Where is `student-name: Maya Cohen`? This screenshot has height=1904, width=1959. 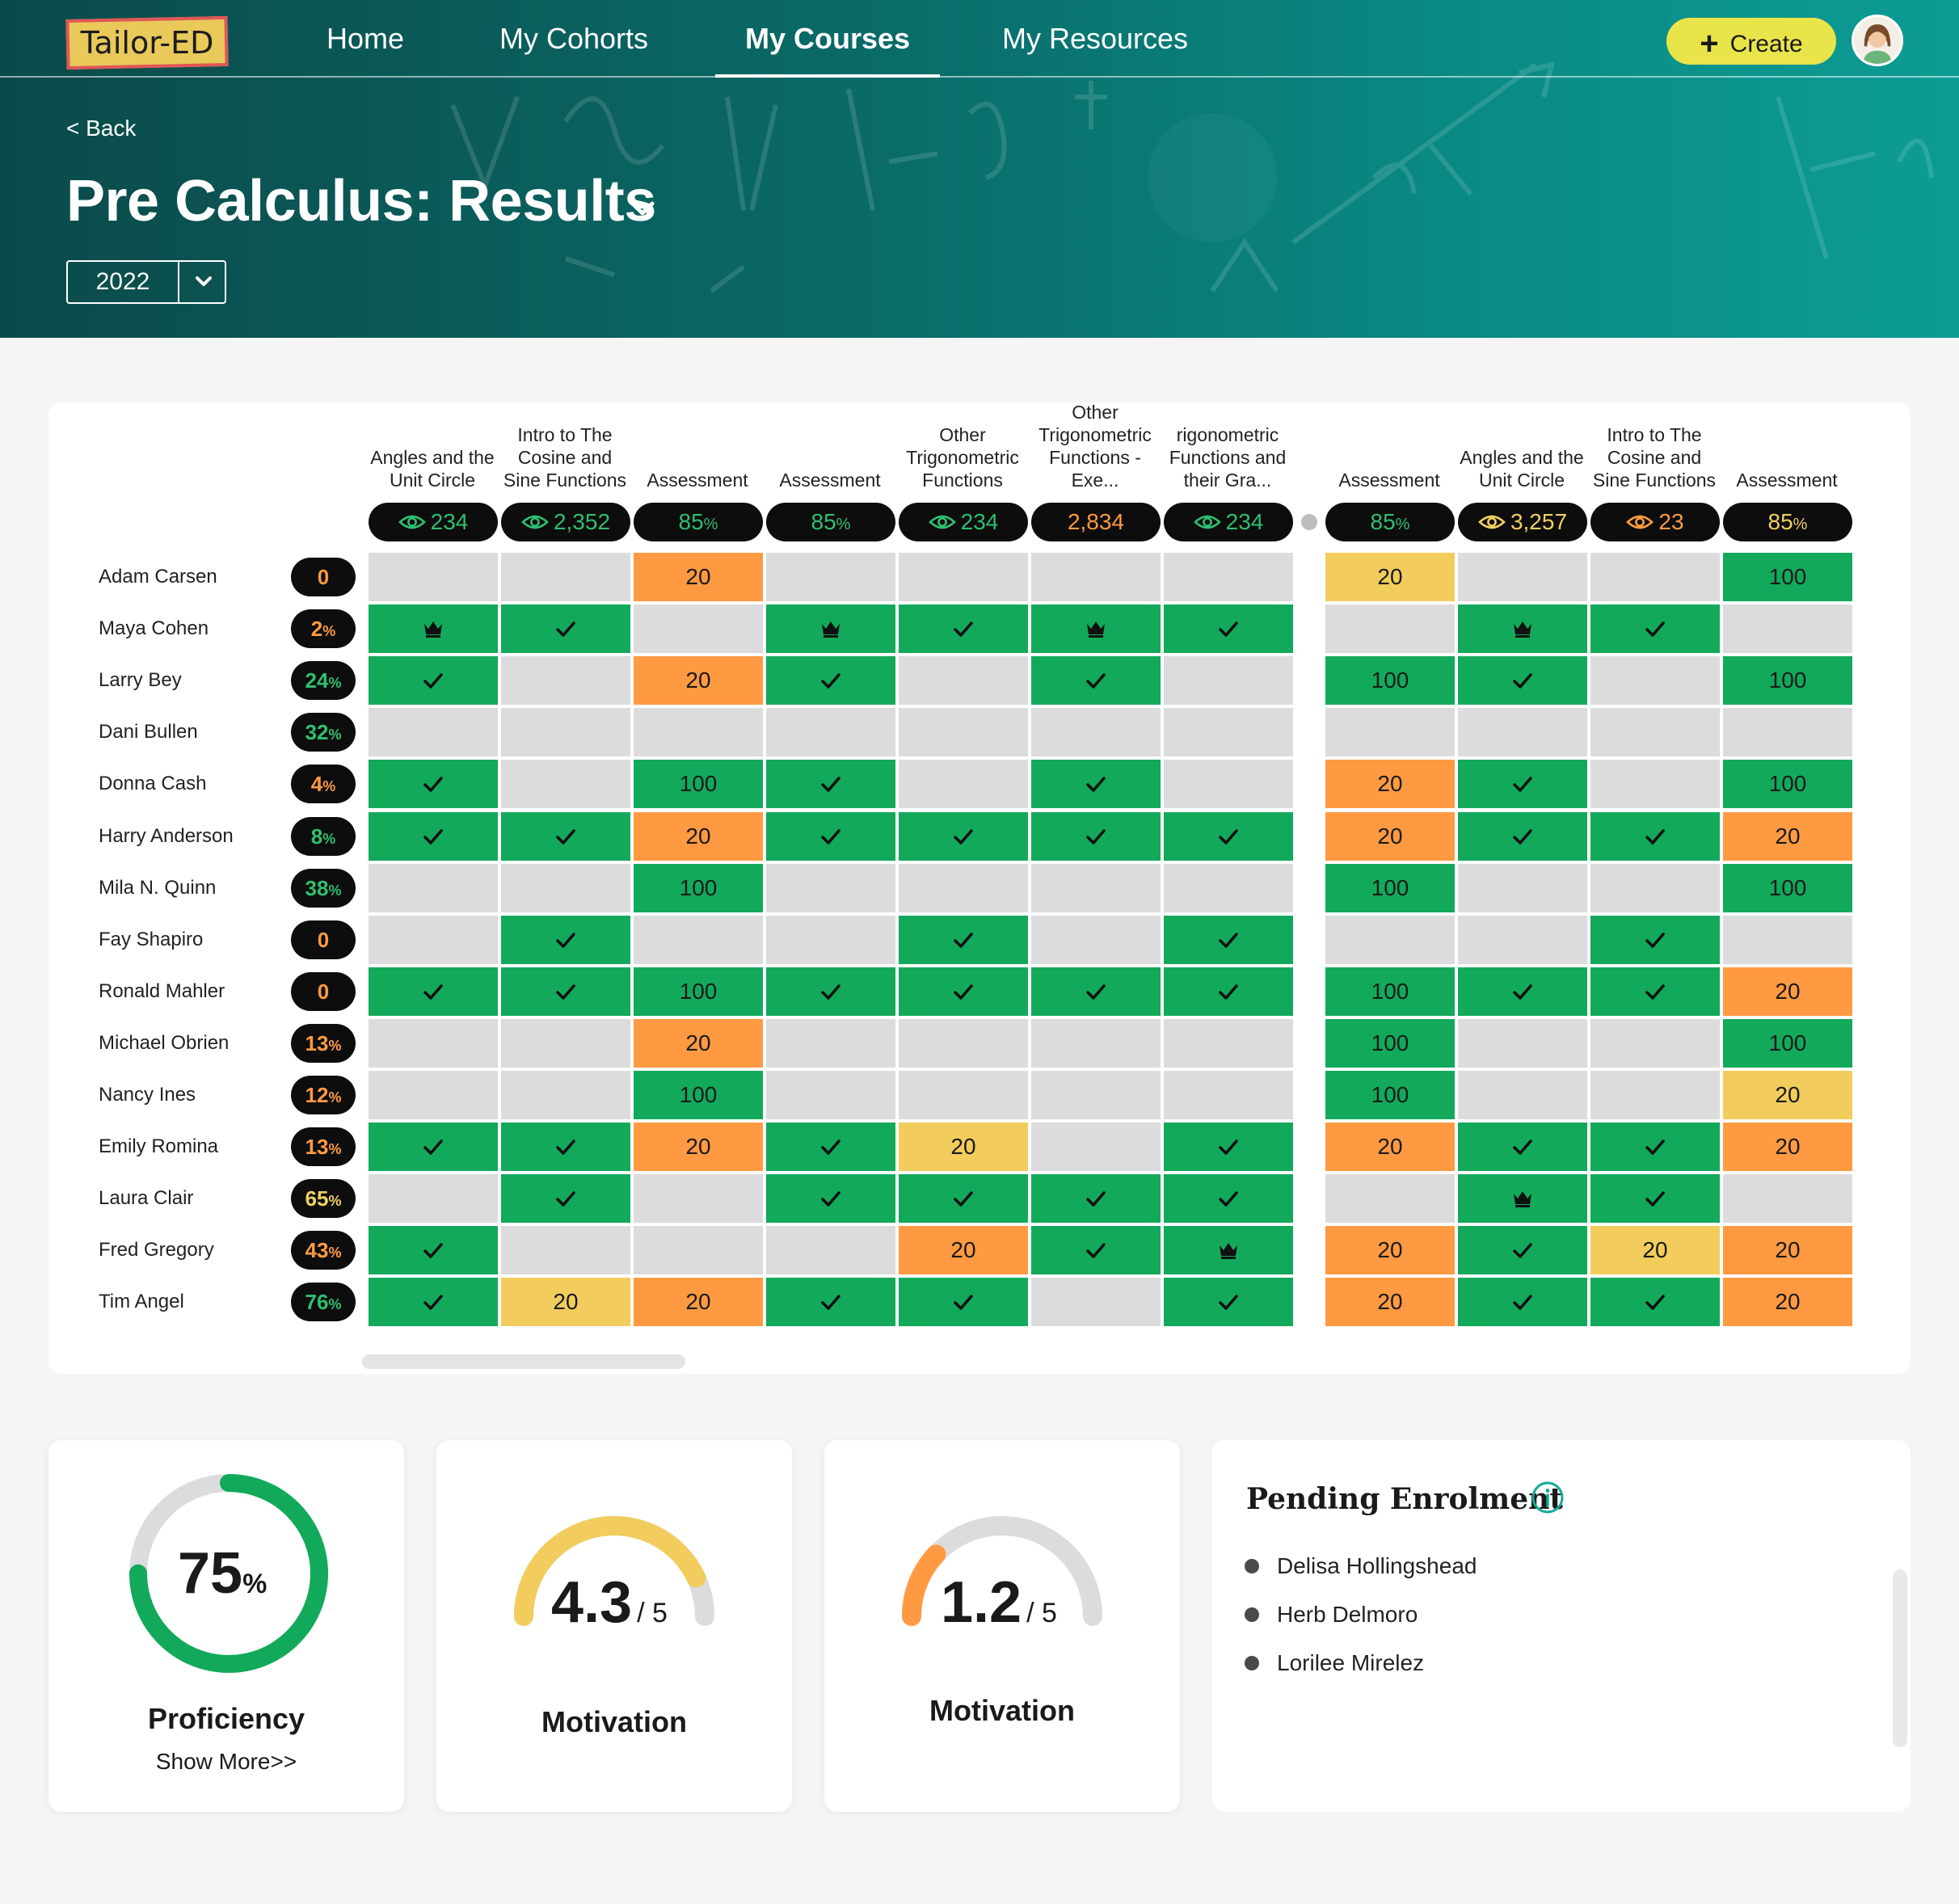
student-name: Maya Cohen is located at coordinates (154, 628).